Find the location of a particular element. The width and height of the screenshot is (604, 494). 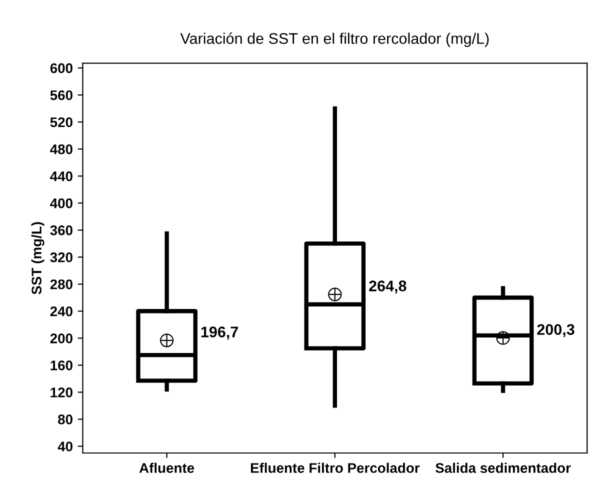

y-tick-label: 360 is located at coordinates (61, 230).